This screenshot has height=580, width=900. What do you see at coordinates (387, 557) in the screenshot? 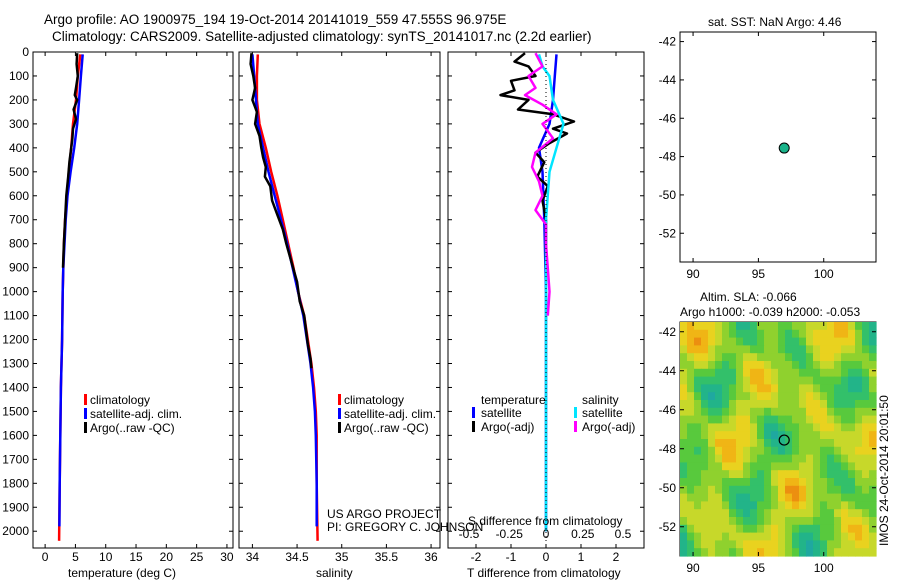
I see `salinity-profile-xtick-label: 35.5` at bounding box center [387, 557].